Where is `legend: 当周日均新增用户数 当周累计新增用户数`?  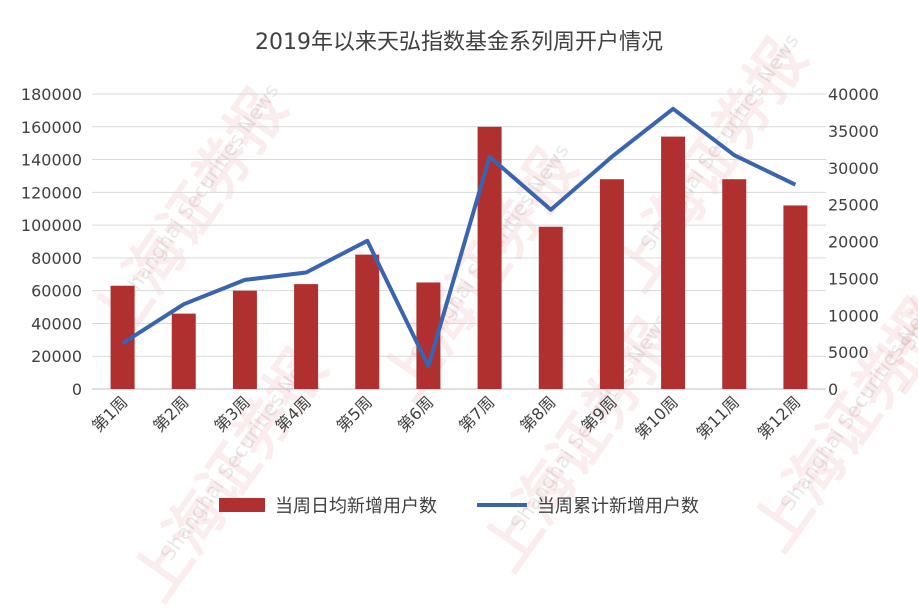 legend: 当周日均新增用户数 当周累计新增用户数 is located at coordinates (459, 505).